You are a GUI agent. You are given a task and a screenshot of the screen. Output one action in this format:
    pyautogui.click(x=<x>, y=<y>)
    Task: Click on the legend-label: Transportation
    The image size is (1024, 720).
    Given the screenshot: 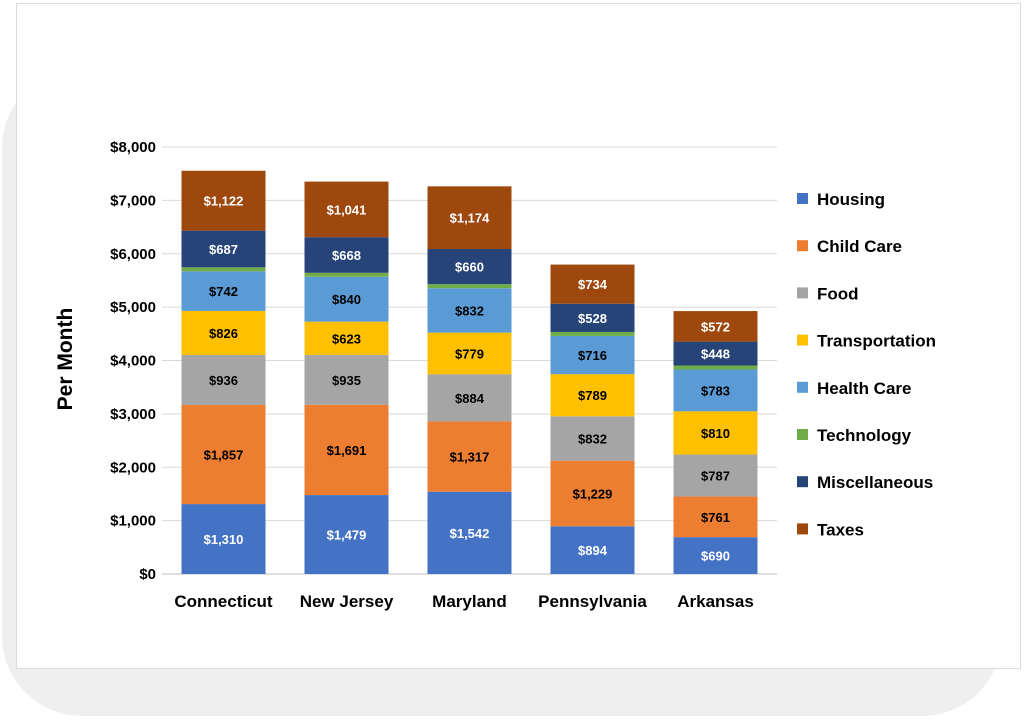 What is the action you would take?
    pyautogui.click(x=876, y=341)
    